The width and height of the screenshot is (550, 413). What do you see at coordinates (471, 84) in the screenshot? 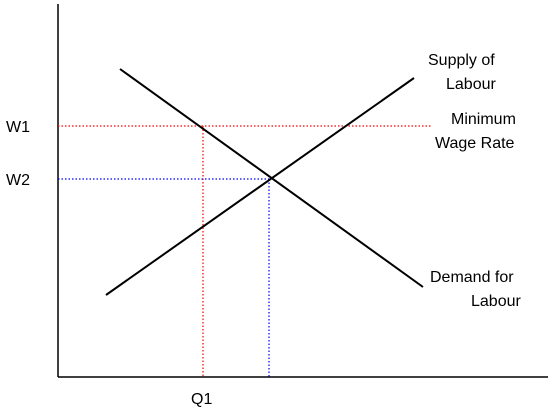
I see `supply-label-line2: Labour` at bounding box center [471, 84].